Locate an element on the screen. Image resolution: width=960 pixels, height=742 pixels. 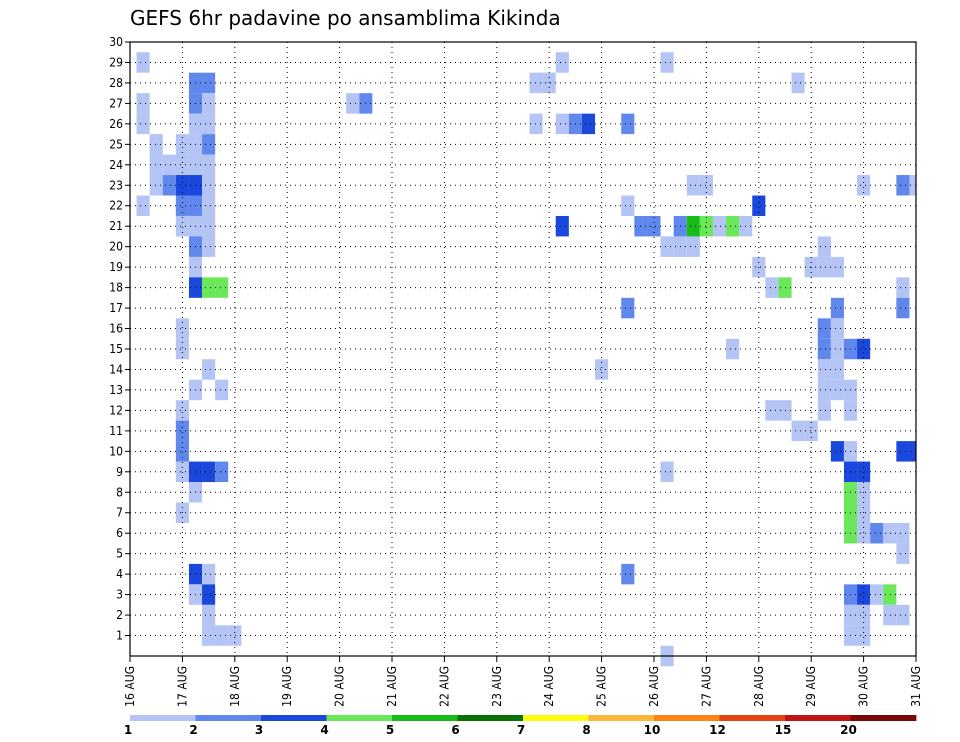
y-tick-label: 14 is located at coordinates (116, 369).